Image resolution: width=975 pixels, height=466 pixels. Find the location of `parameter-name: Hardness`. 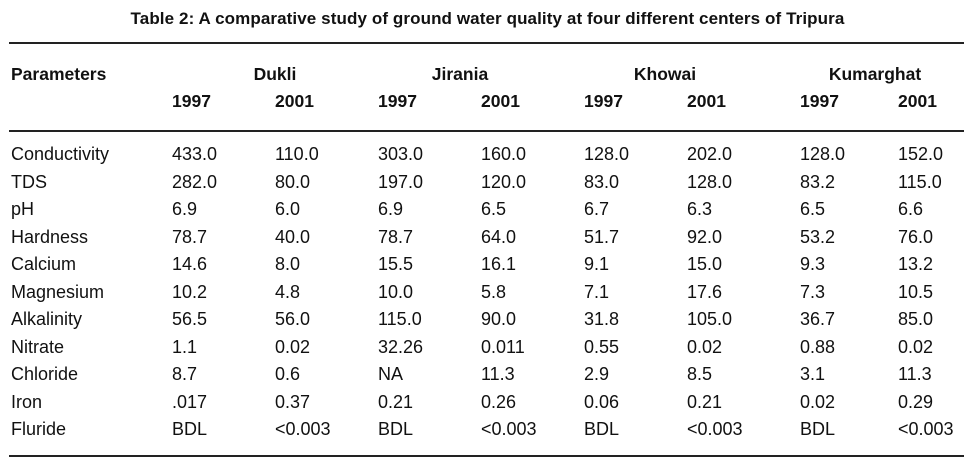

parameter-name: Hardness is located at coordinates (50, 236).